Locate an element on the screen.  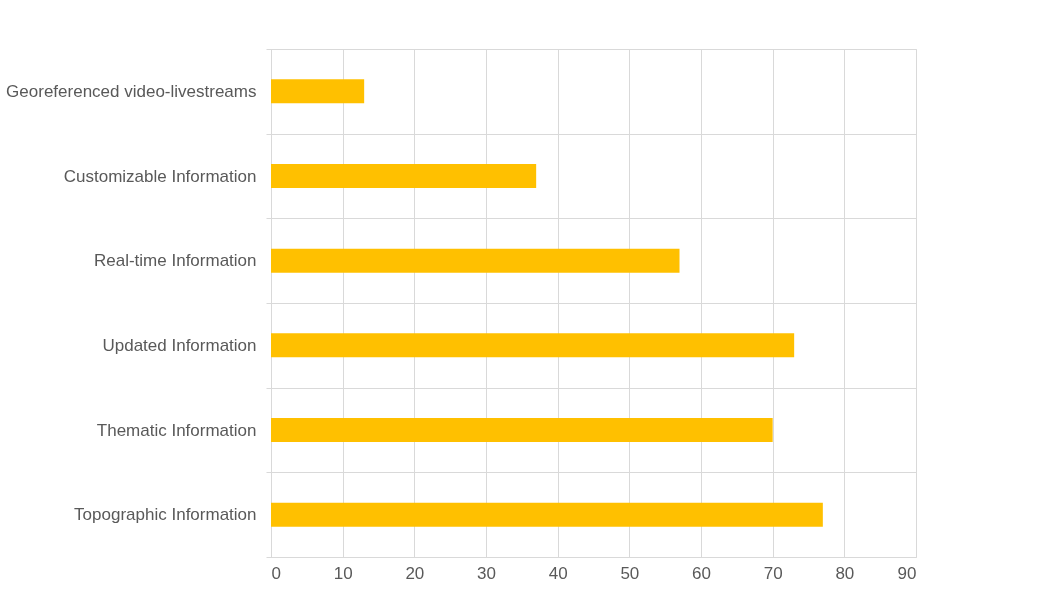
x-tick-label: 30 is located at coordinates (486, 573).